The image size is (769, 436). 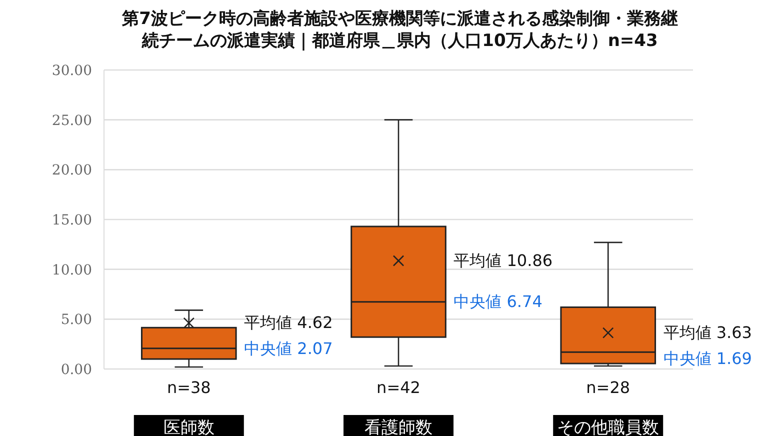 What do you see at coordinates (503, 260) in the screenshot?
I see `annotation: 平均値 10.86` at bounding box center [503, 260].